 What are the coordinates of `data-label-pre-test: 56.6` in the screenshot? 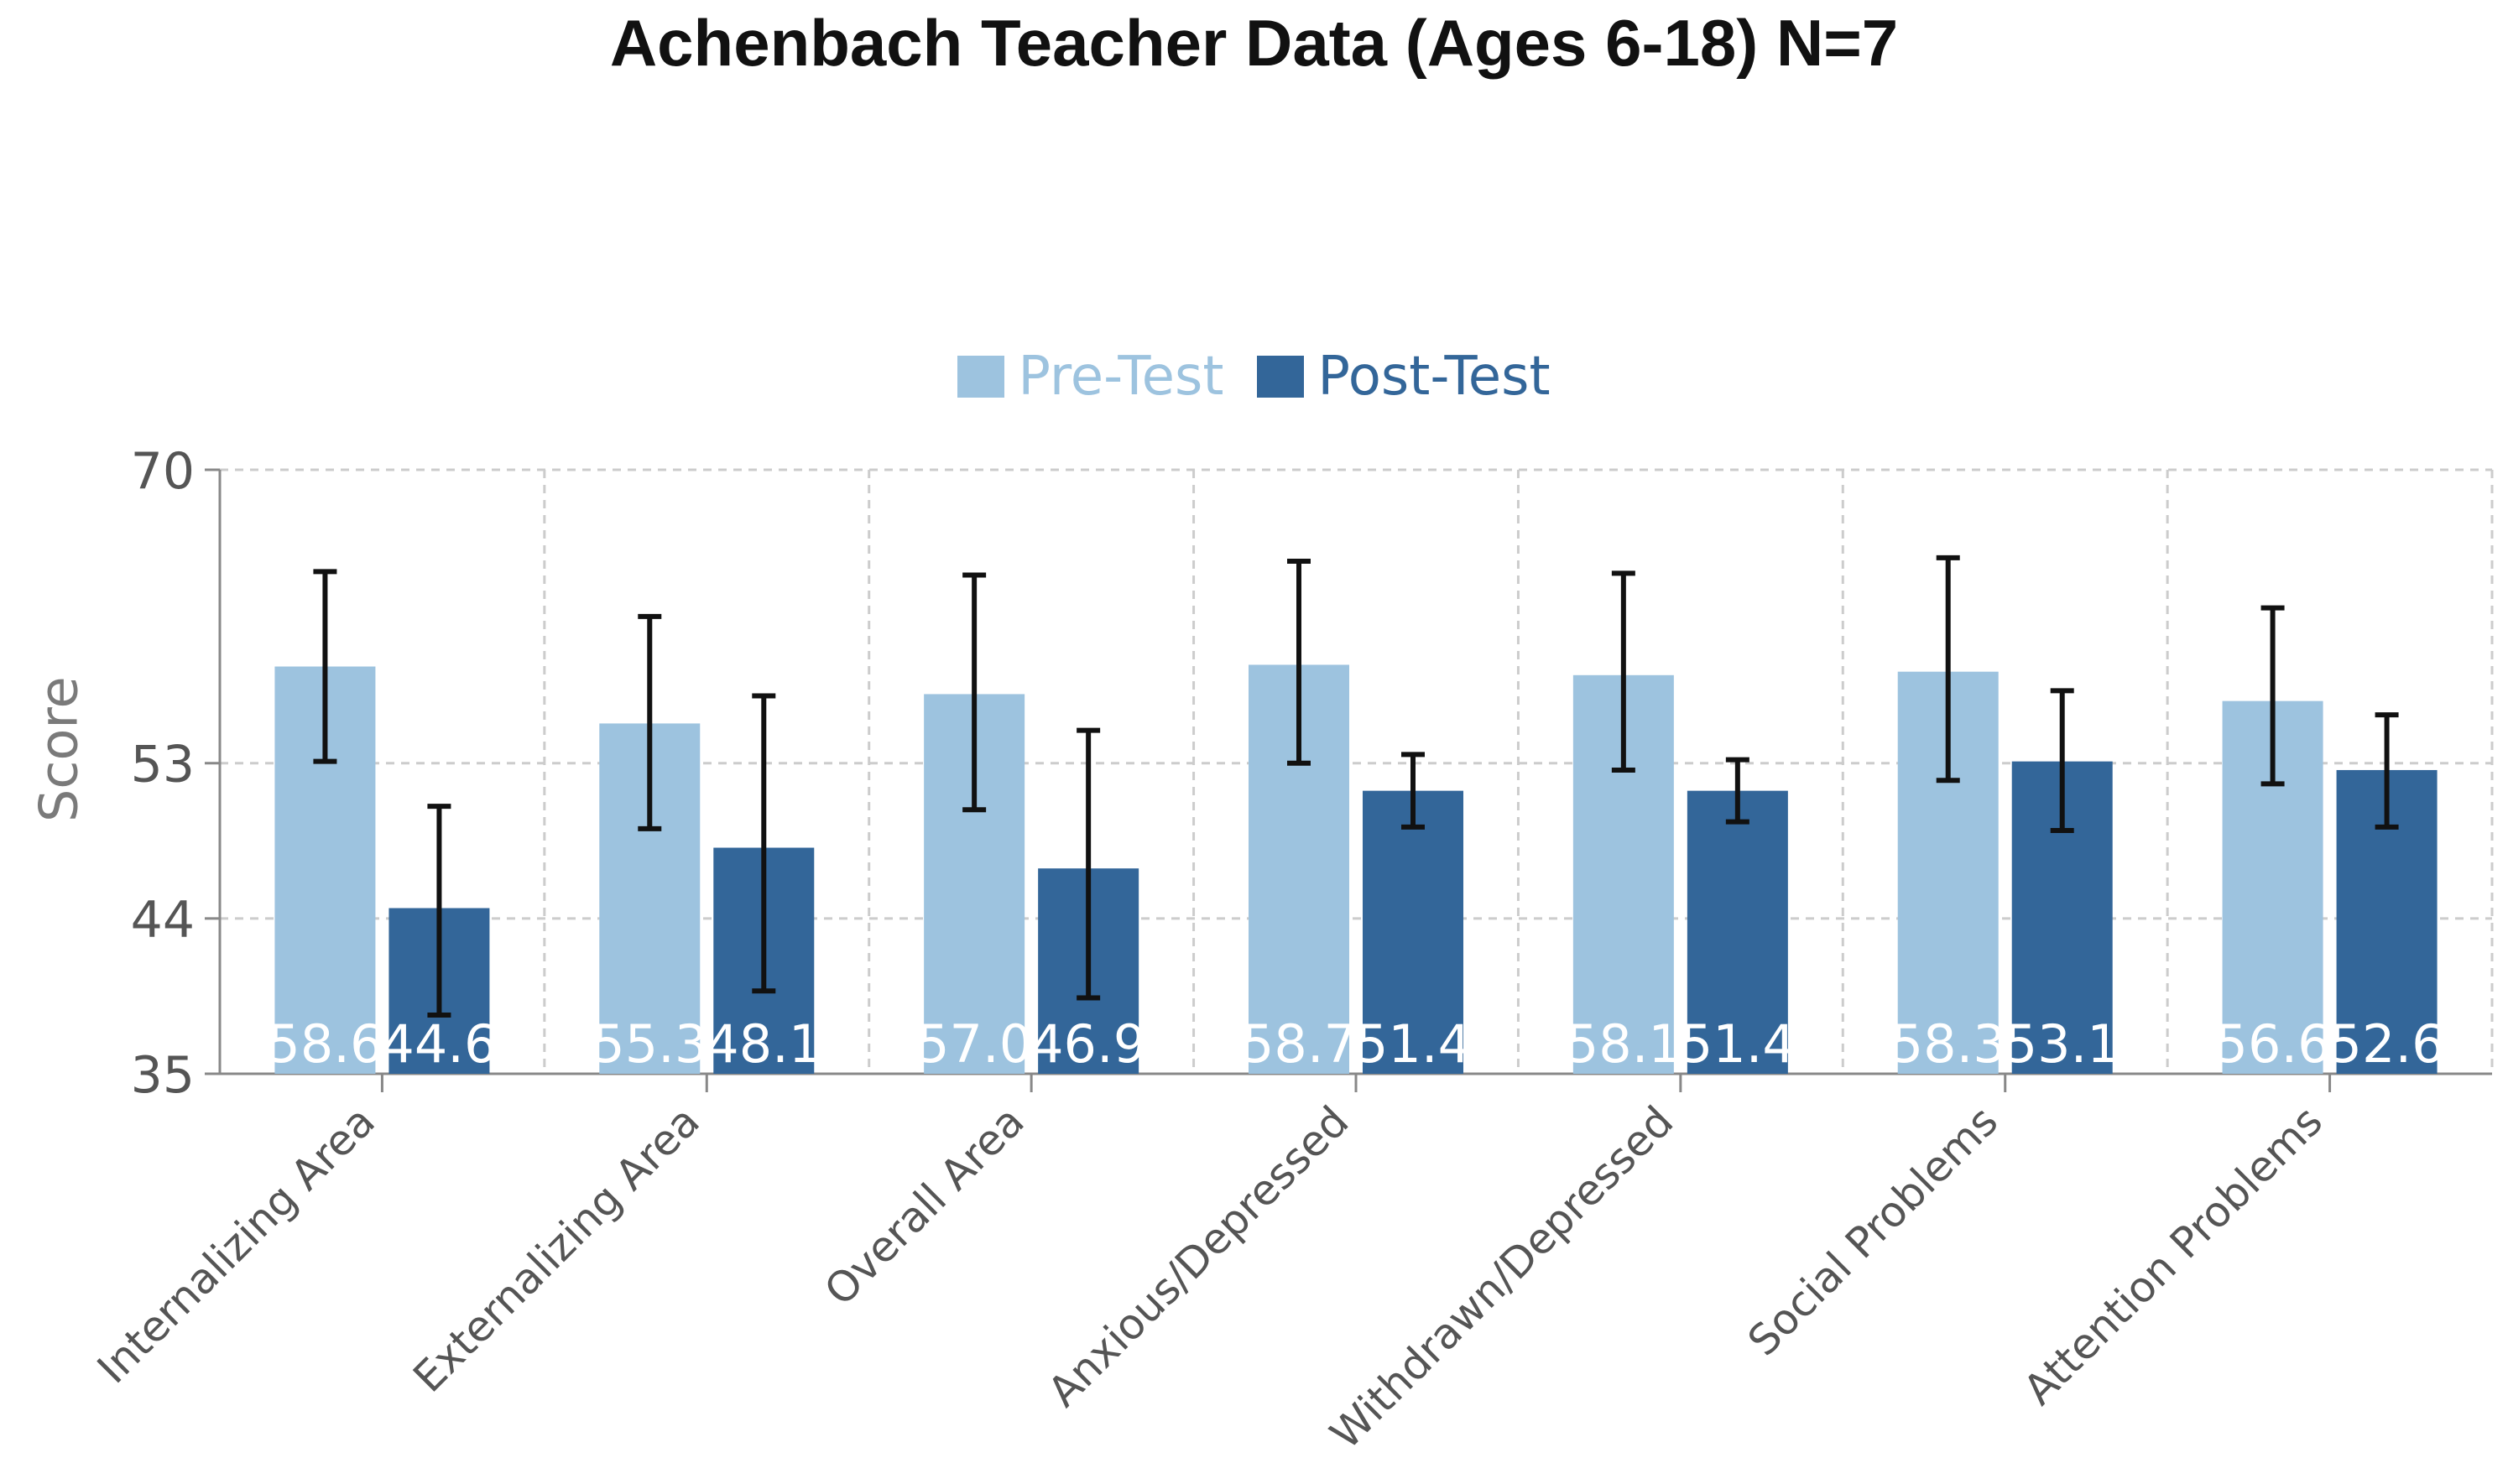 It's located at (2273, 1044).